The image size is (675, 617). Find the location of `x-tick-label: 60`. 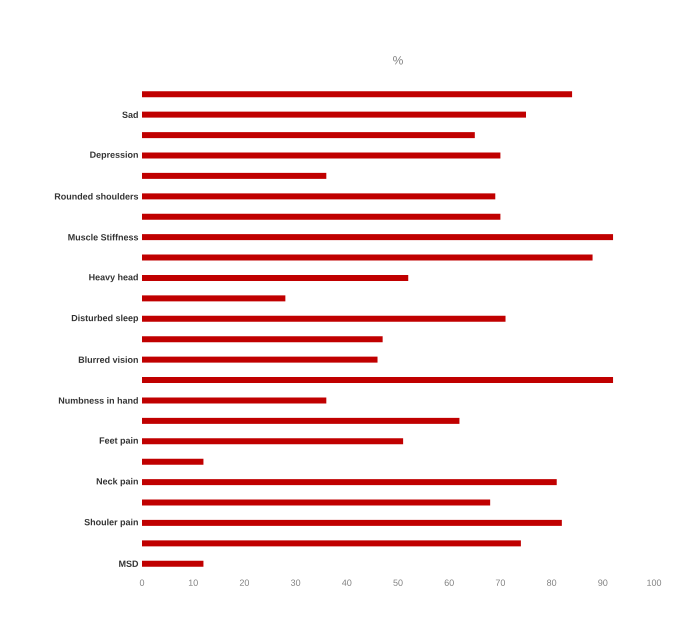

x-tick-label: 60 is located at coordinates (449, 583).